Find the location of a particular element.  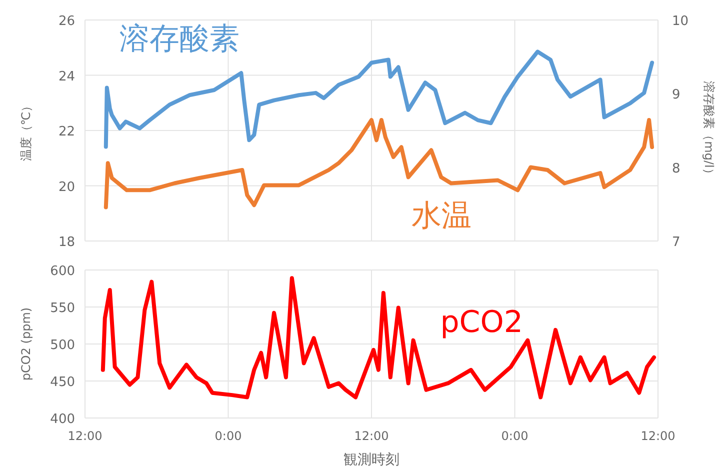

y-tick-label: 500 is located at coordinates (62, 345).